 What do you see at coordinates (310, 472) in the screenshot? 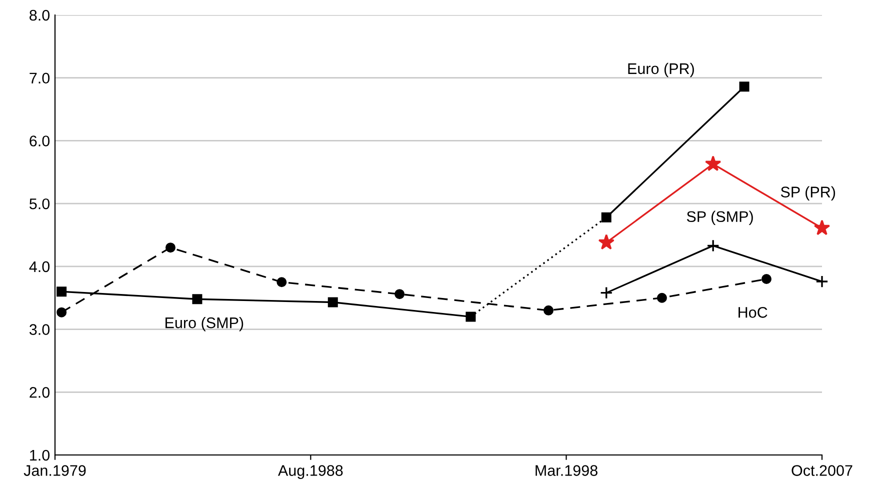
I see `x-tick-label: Aug.1988` at bounding box center [310, 472].